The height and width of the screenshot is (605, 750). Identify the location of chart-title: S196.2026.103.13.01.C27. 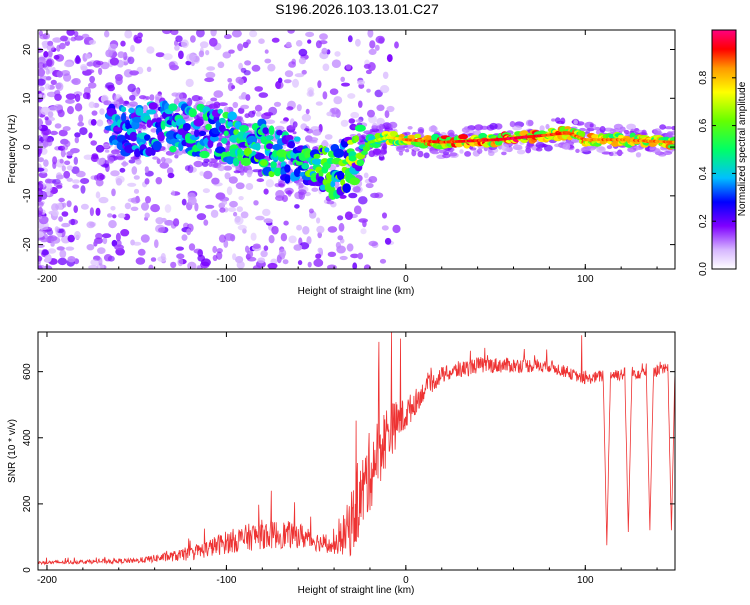
(357, 9).